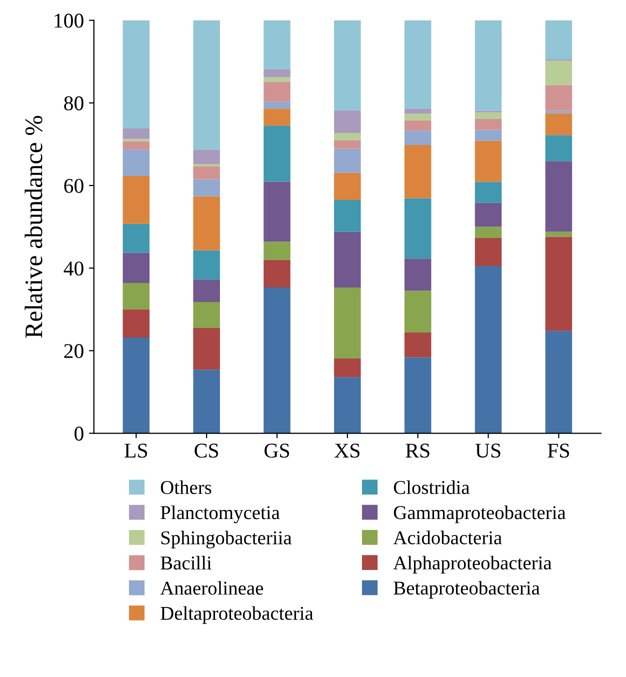 The height and width of the screenshot is (677, 626). I want to click on y-axis-title: Relative abundance %, so click(33, 227).